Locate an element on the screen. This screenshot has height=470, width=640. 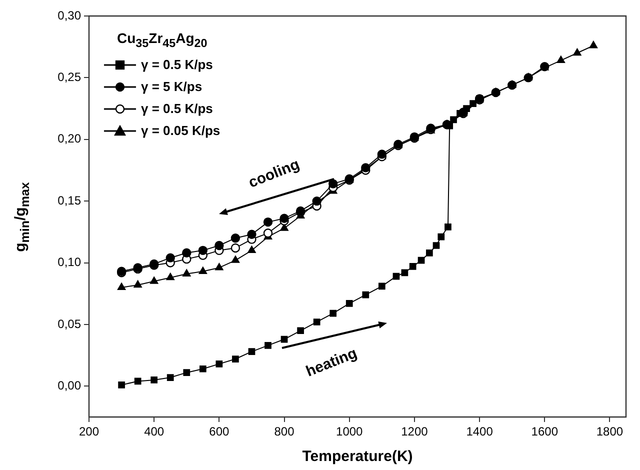
y-tick-label: 0,10 is located at coordinates (70, 262).